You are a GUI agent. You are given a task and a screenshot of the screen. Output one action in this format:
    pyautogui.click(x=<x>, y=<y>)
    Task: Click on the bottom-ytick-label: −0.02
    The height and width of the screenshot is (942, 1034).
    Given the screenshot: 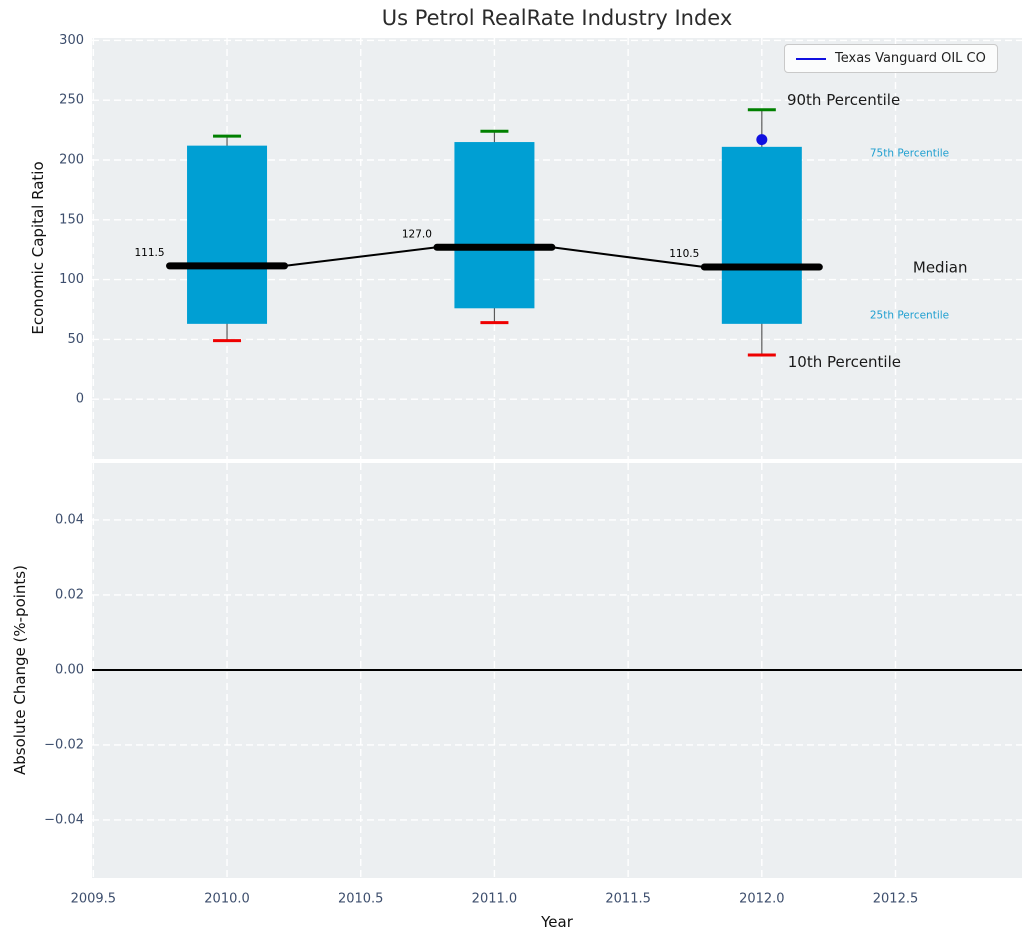 What is the action you would take?
    pyautogui.click(x=64, y=744)
    